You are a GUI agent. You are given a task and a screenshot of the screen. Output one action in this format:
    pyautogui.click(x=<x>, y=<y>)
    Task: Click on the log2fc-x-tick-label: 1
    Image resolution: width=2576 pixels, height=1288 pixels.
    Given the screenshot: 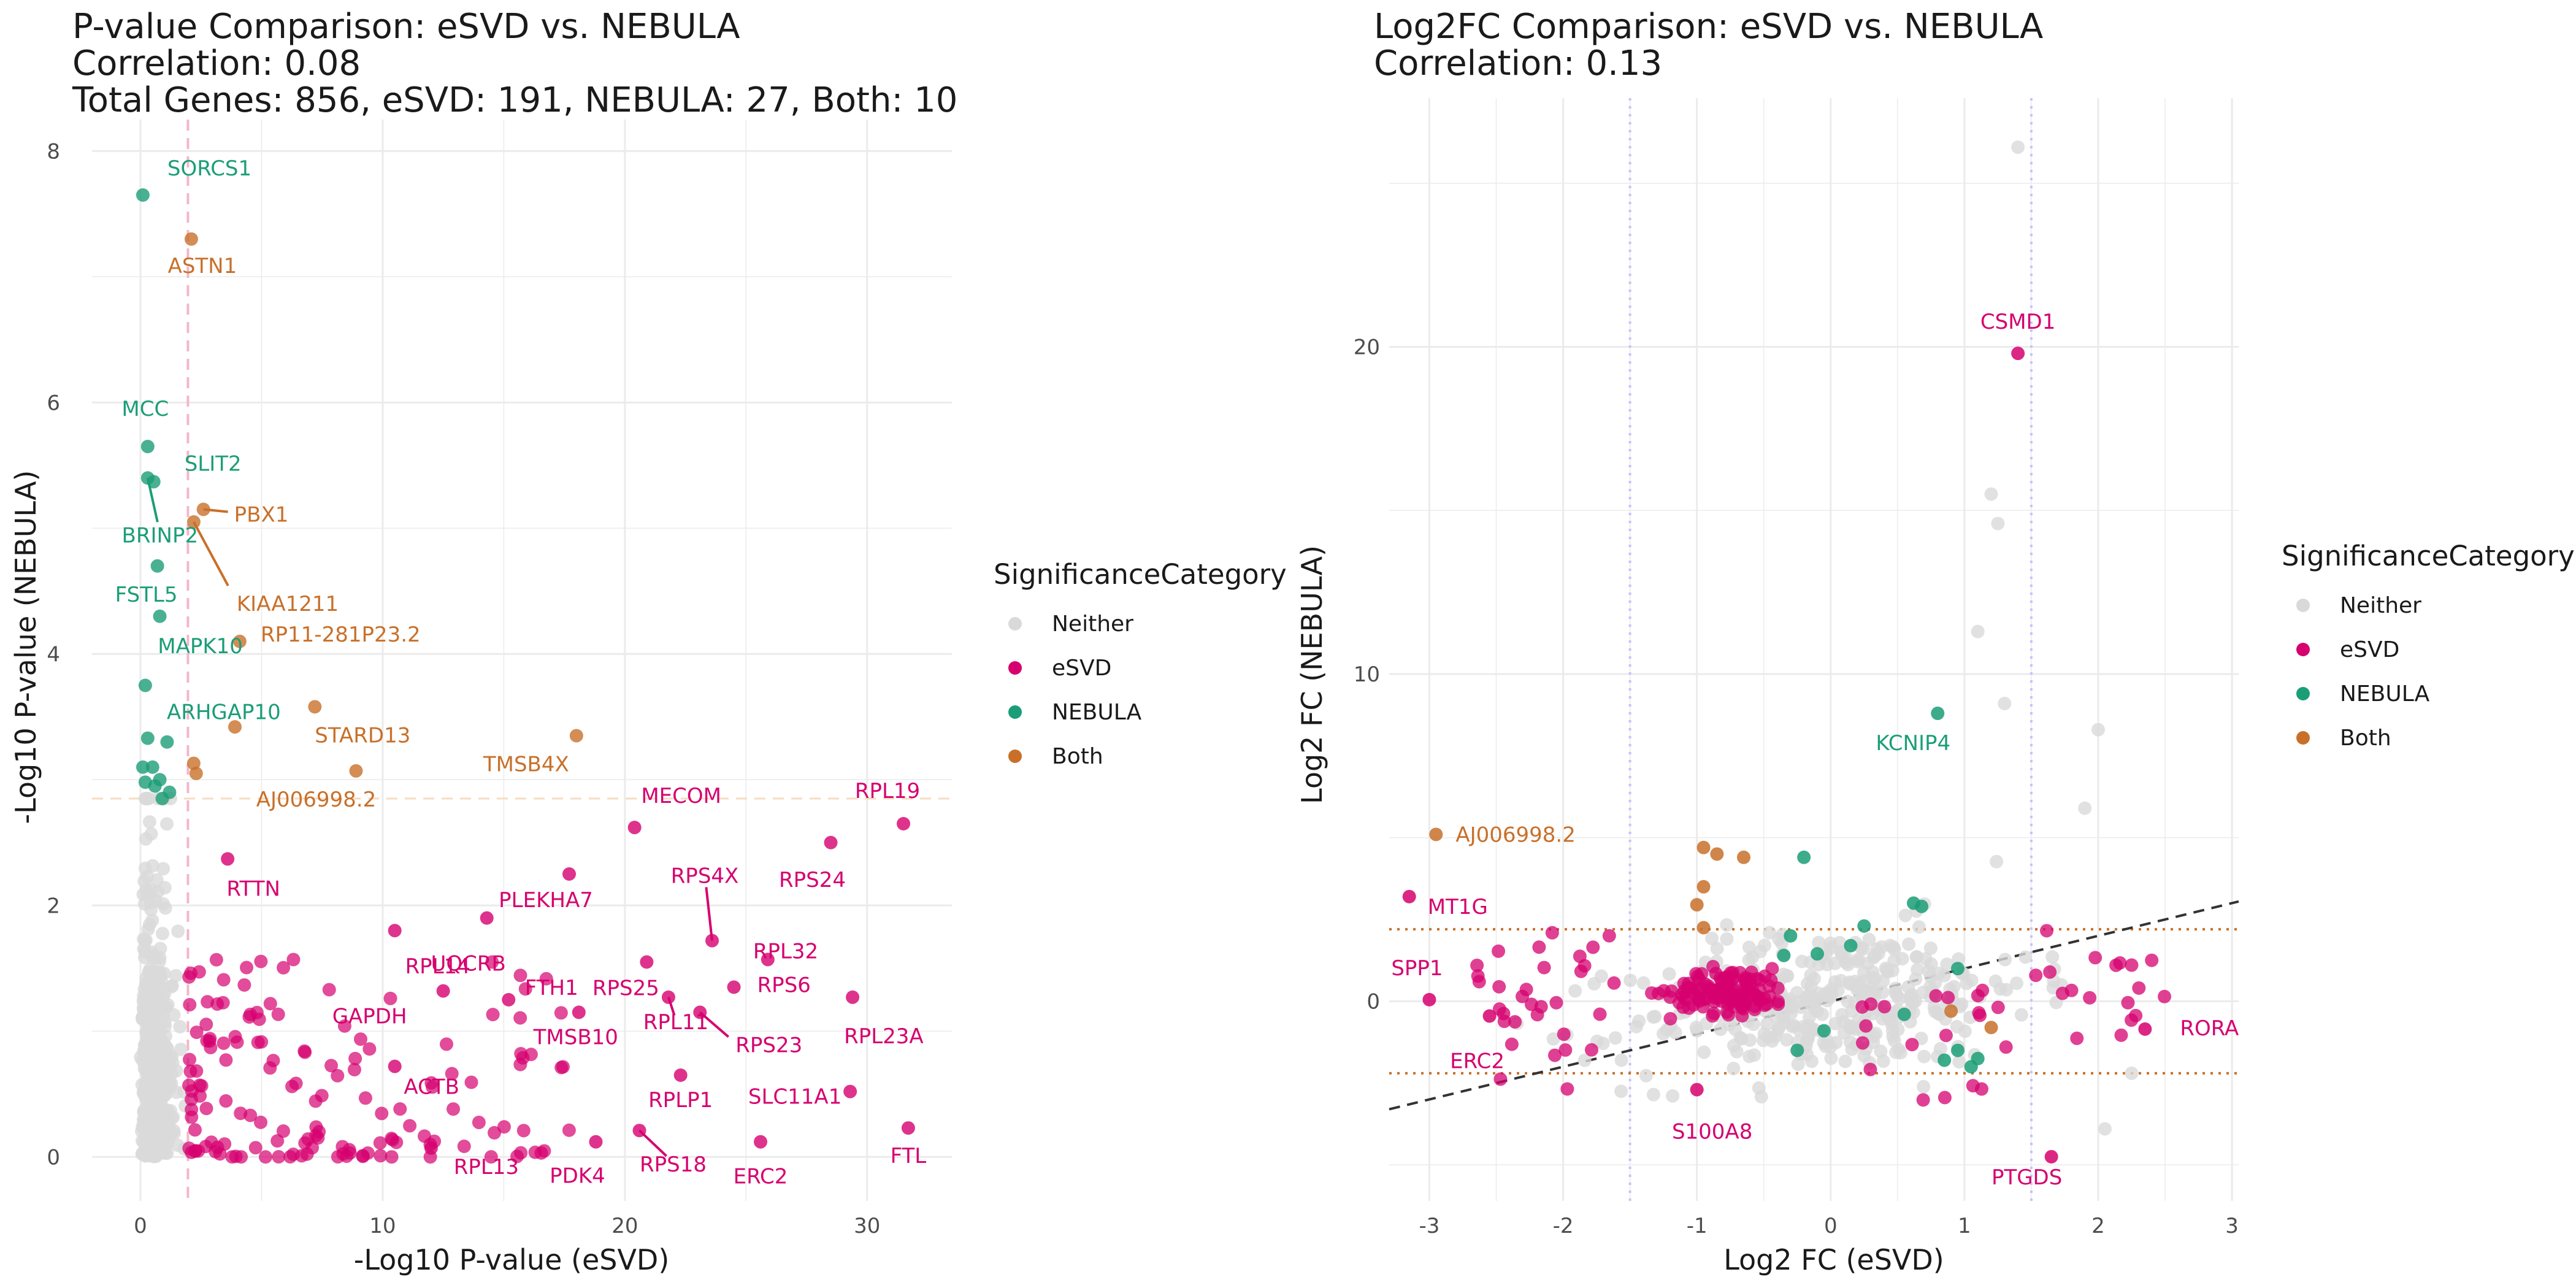 What is the action you would take?
    pyautogui.click(x=1964, y=1226)
    